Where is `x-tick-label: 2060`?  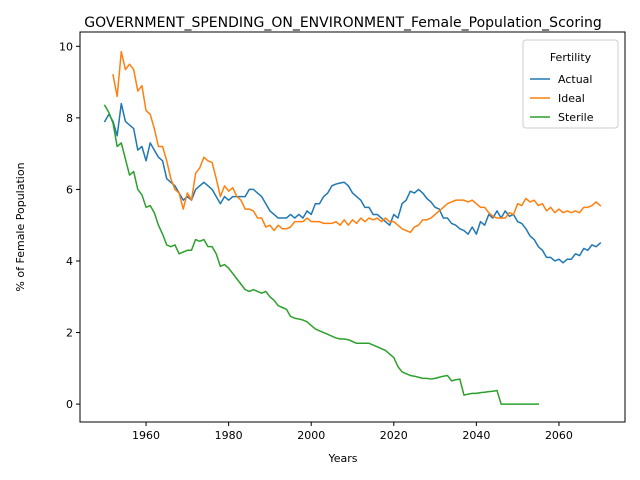
x-tick-label: 2060 is located at coordinates (559, 435).